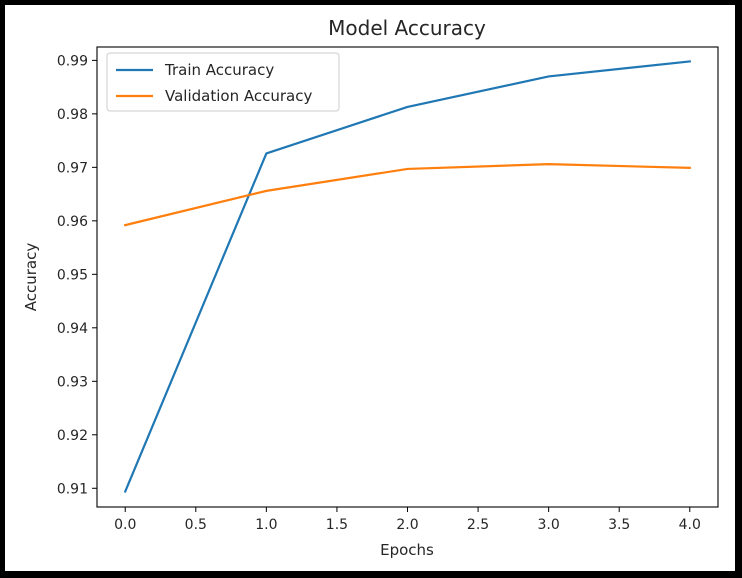 The height and width of the screenshot is (578, 742). What do you see at coordinates (407, 28) in the screenshot?
I see `chart-title: Model Accuracy` at bounding box center [407, 28].